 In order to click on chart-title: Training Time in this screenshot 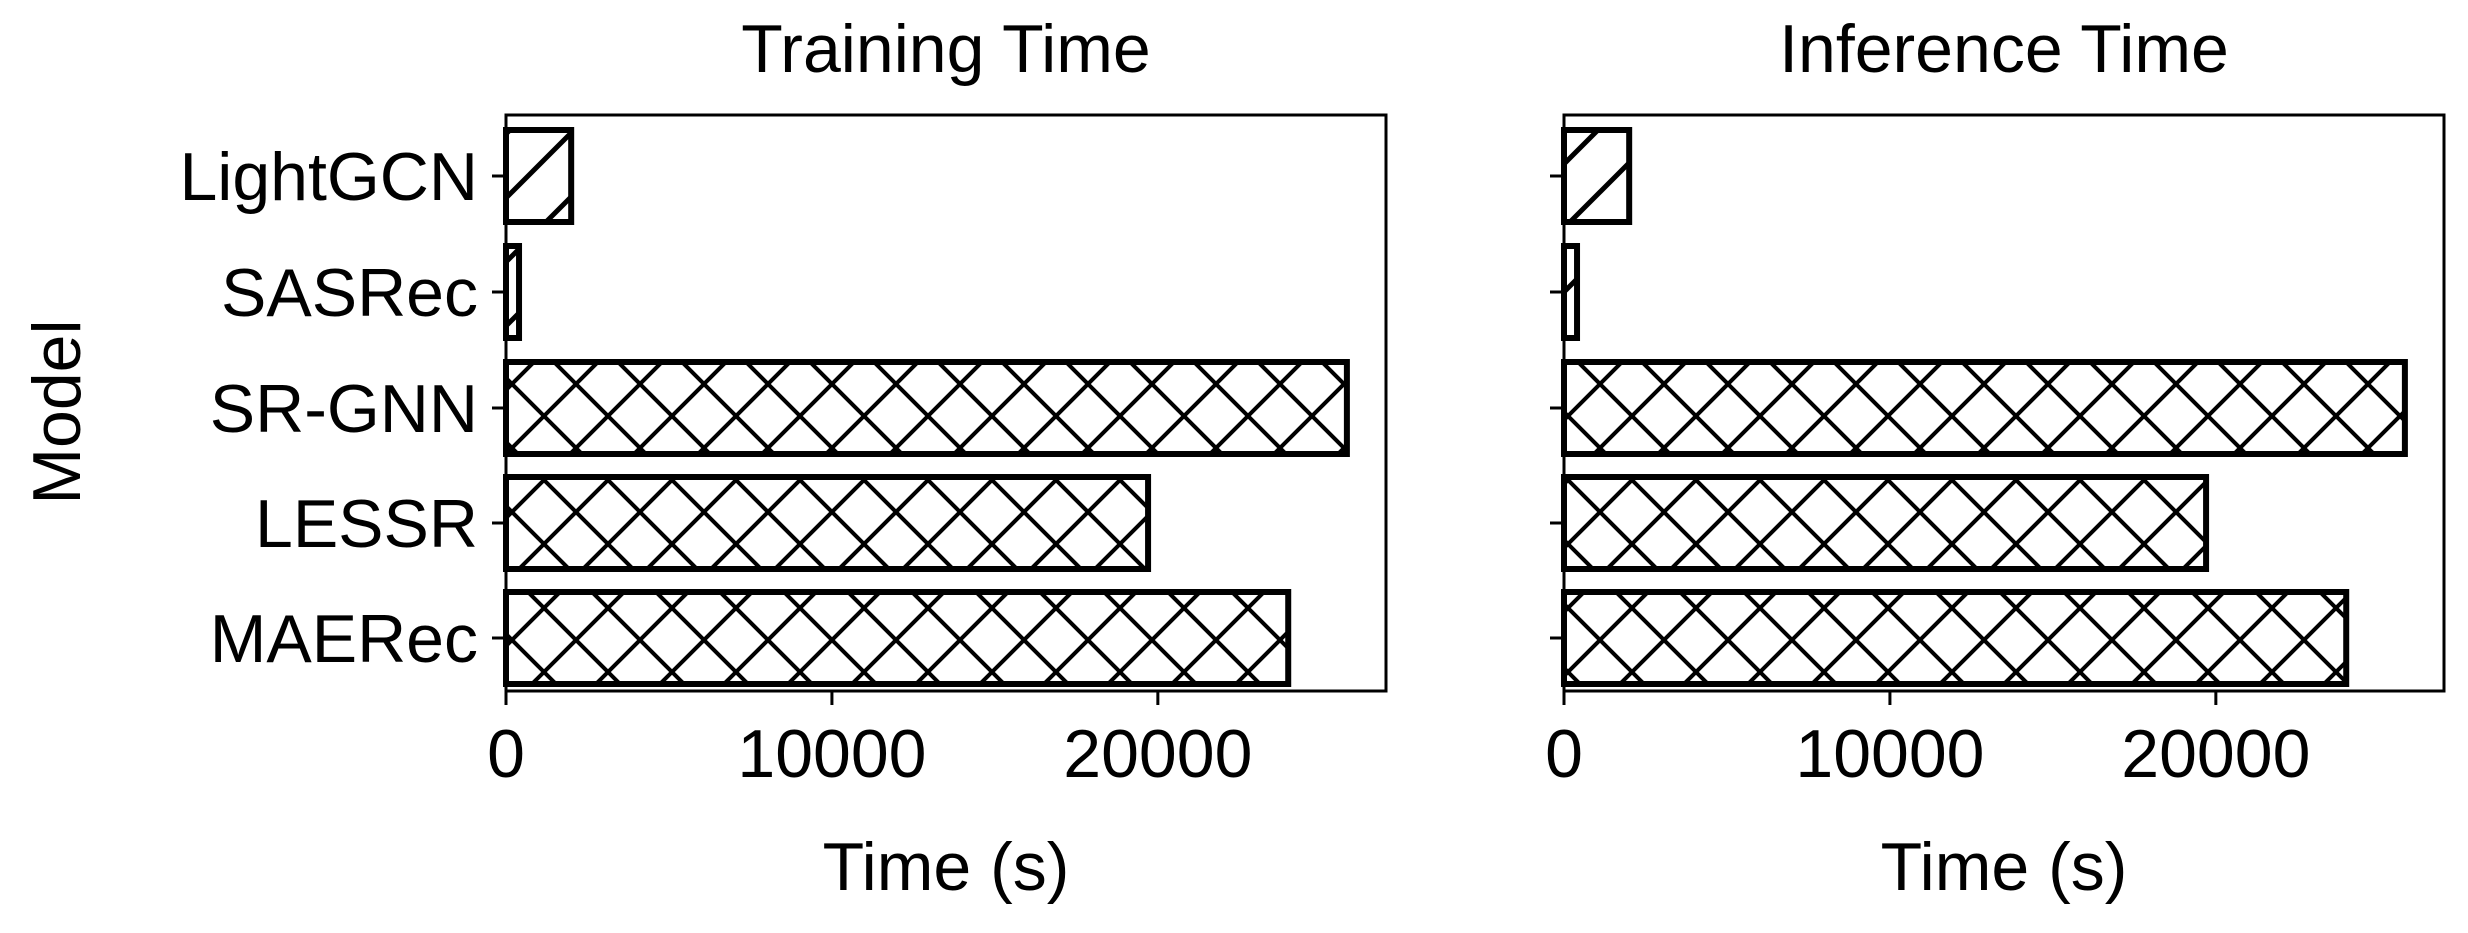, I will do `click(945, 49)`.